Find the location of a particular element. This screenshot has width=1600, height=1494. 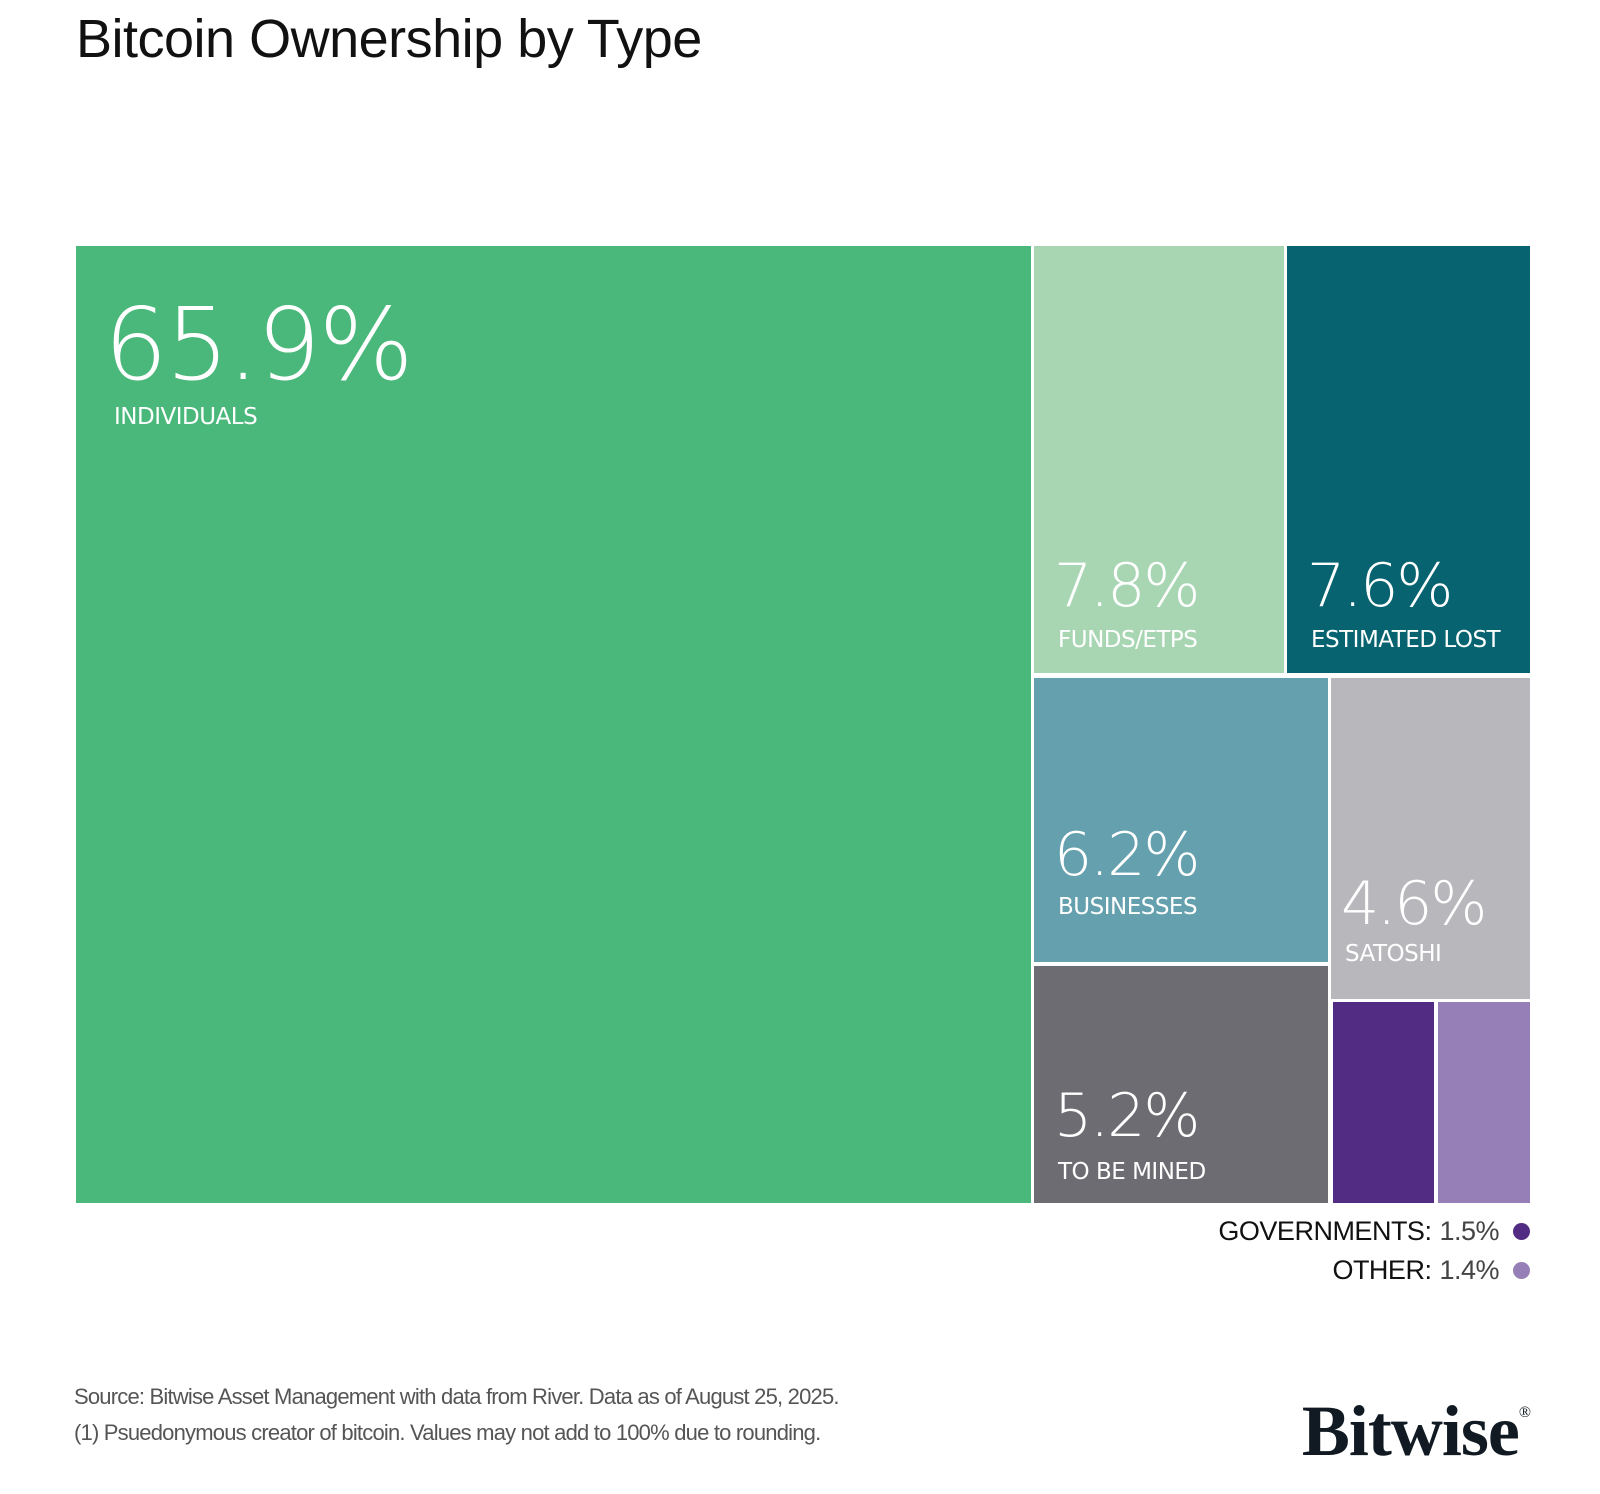

tile-other is located at coordinates (1484, 1102).